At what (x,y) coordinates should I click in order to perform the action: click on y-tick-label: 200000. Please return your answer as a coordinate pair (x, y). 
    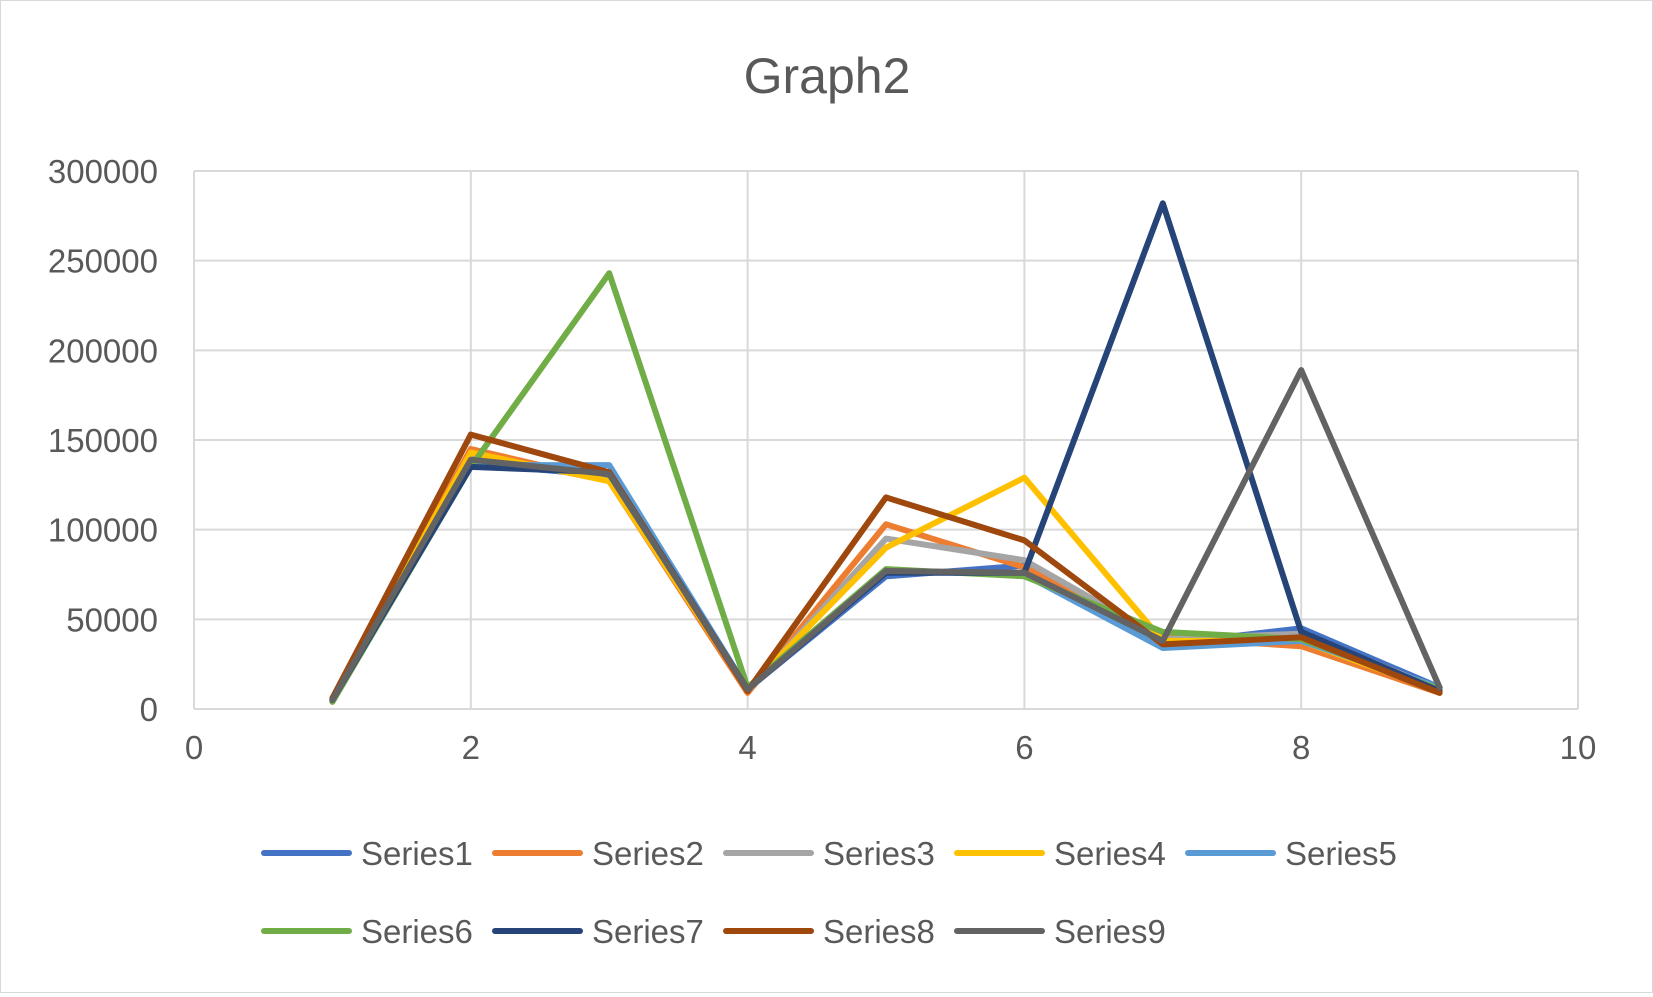
    Looking at the image, I should click on (103, 350).